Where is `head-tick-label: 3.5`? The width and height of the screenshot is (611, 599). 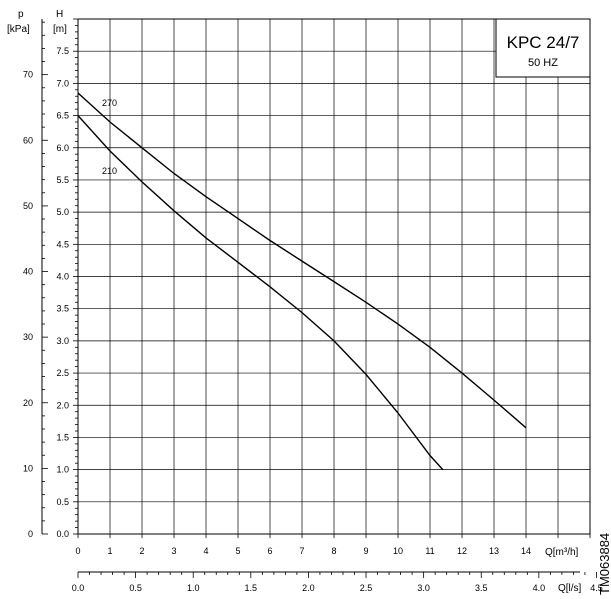 head-tick-label: 3.5 is located at coordinates (62, 309).